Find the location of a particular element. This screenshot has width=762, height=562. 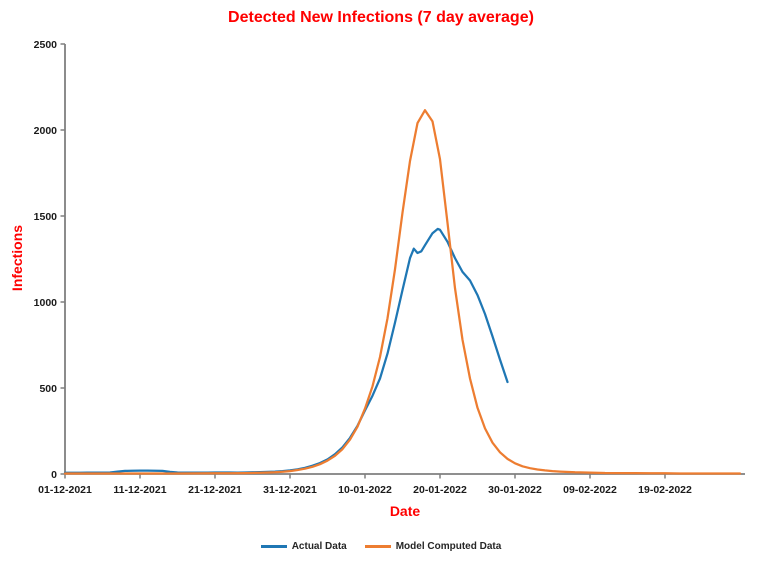

y-tick-label: 2000 is located at coordinates (46, 131).